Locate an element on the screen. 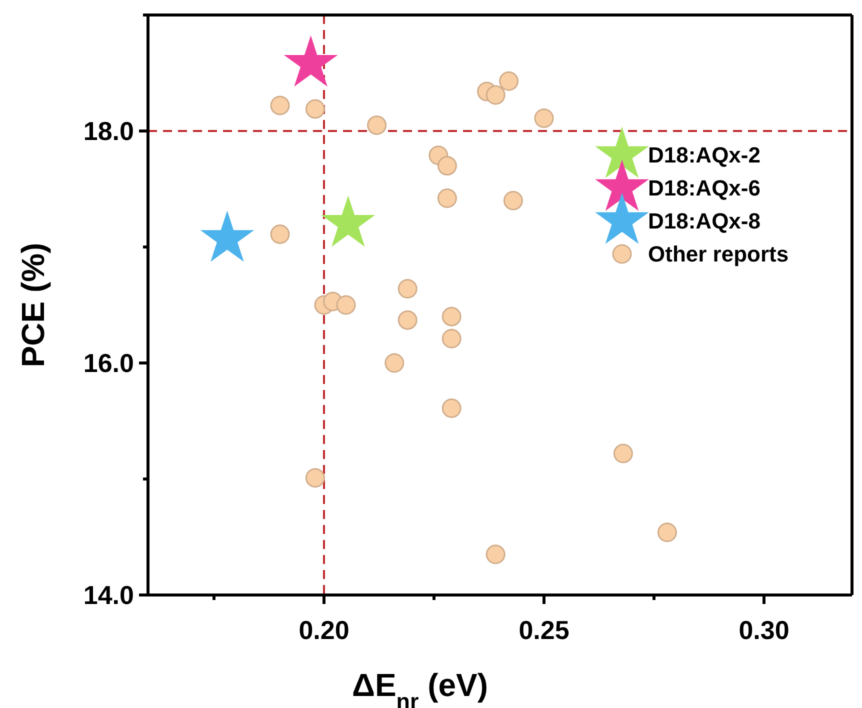 This screenshot has height=708, width=862. legend-label: Other reports is located at coordinates (718, 254).